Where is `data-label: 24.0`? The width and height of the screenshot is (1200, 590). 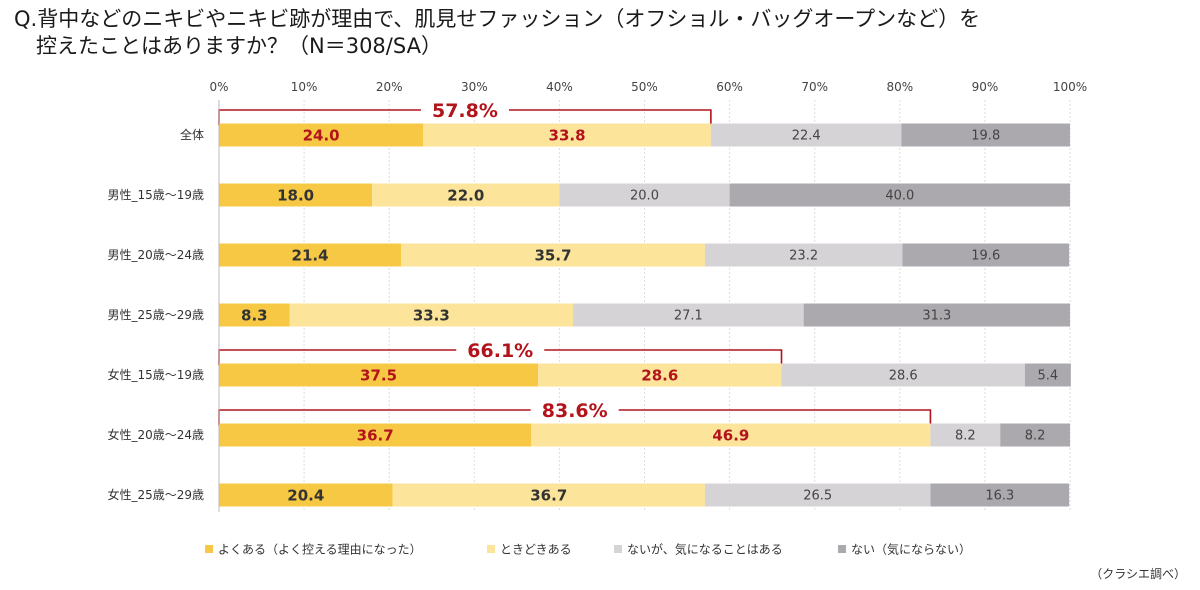
data-label: 24.0 is located at coordinates (321, 136).